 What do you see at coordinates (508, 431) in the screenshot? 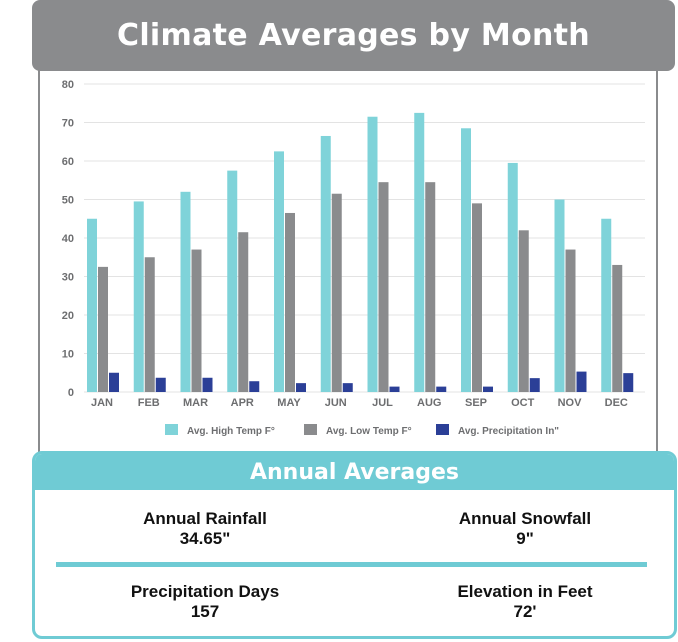
I see `legend-label: Avg. Precipitation In"` at bounding box center [508, 431].